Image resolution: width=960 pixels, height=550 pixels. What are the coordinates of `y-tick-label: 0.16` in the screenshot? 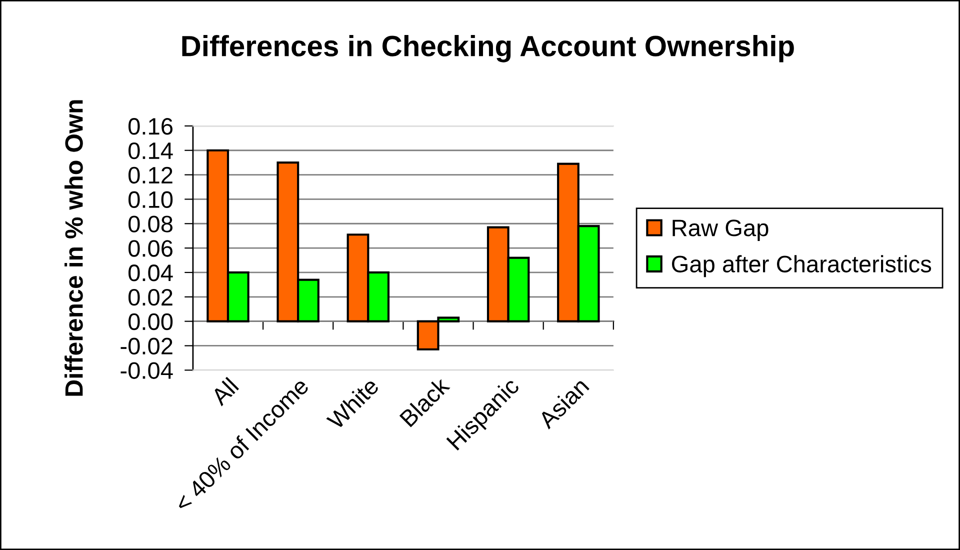 It's located at (150, 126).